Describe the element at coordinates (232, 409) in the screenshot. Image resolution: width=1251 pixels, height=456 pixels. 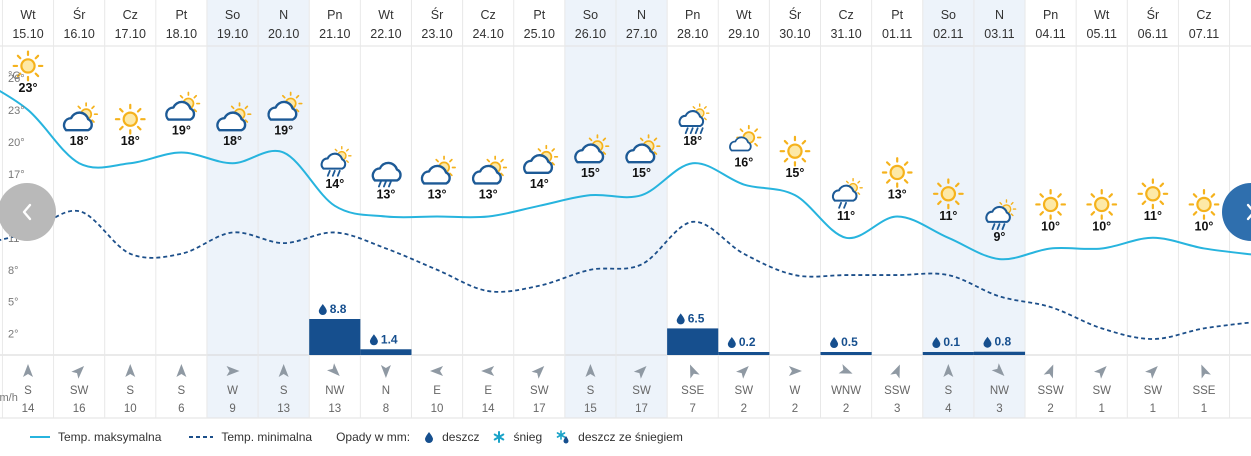
I see `wind-speed-label: 9` at that location.